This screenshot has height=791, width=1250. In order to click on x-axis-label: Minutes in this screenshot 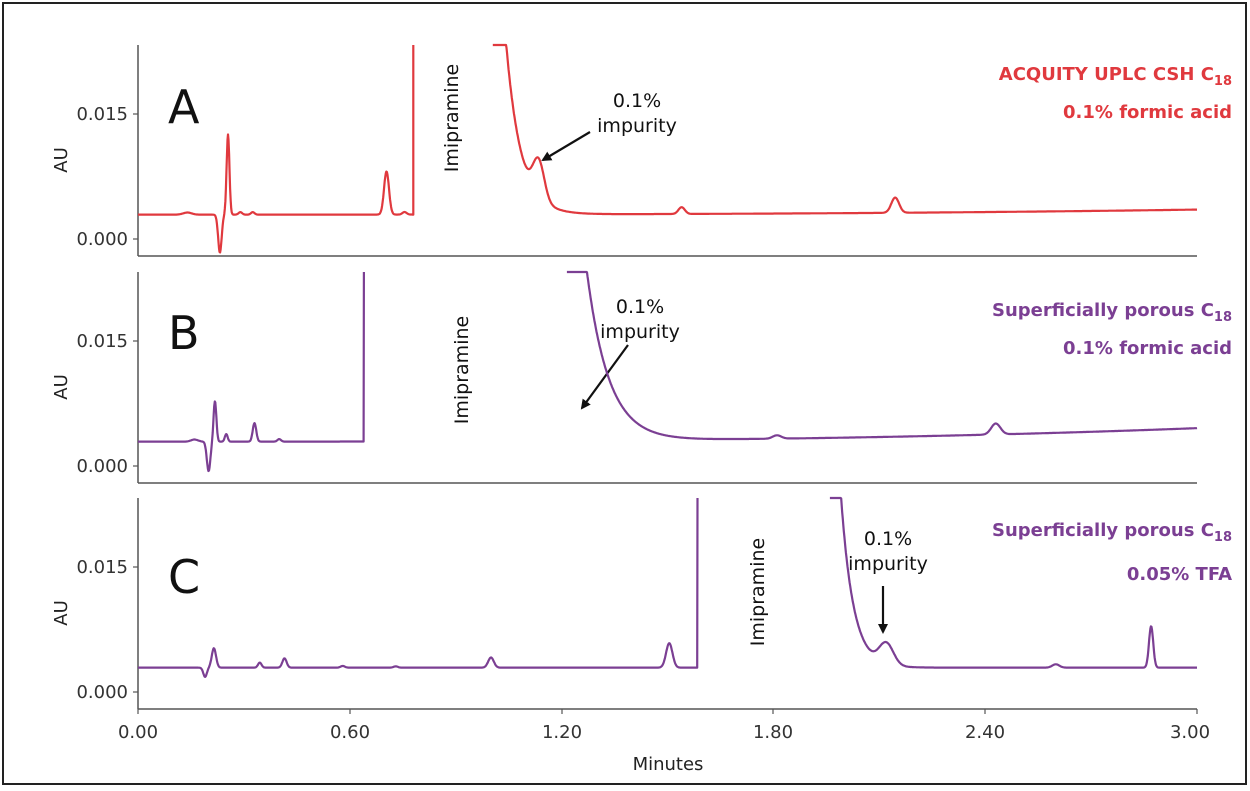, I will do `click(668, 764)`.